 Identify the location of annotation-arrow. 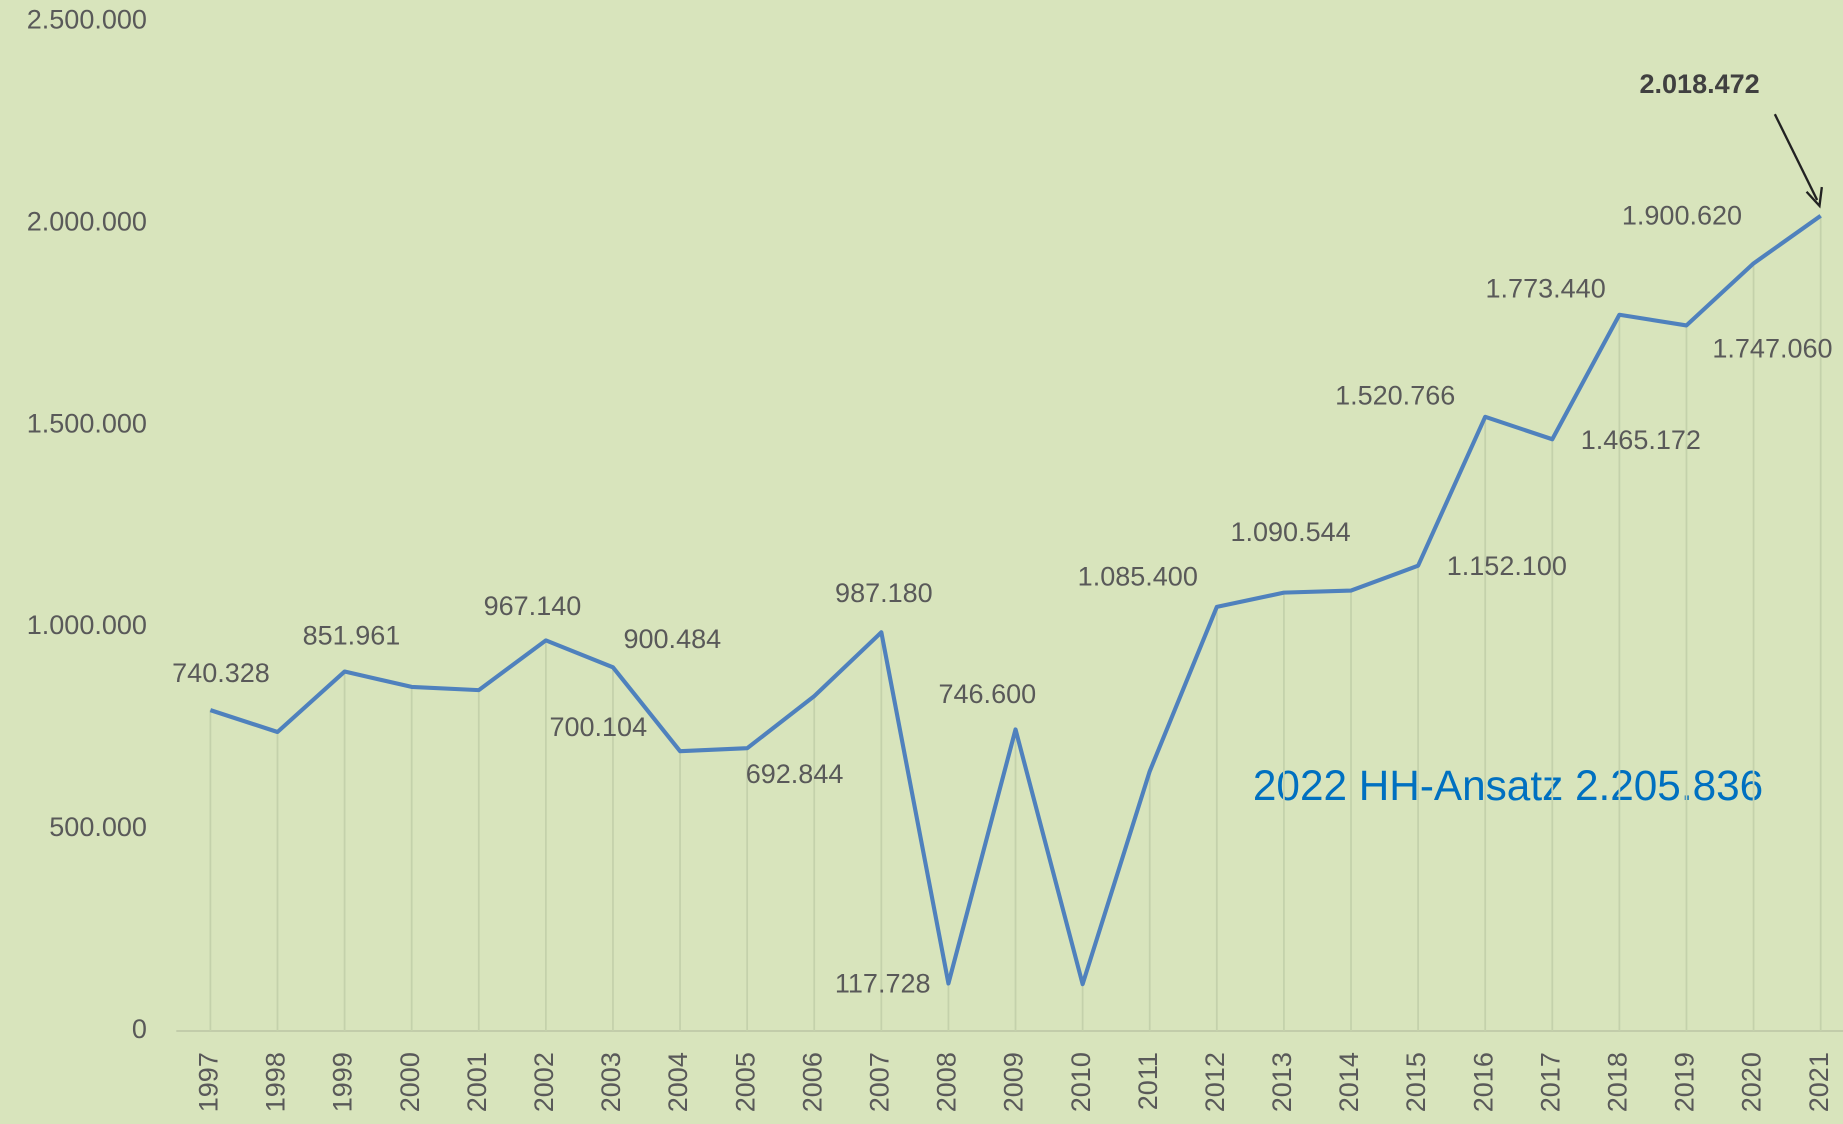
(1796, 157).